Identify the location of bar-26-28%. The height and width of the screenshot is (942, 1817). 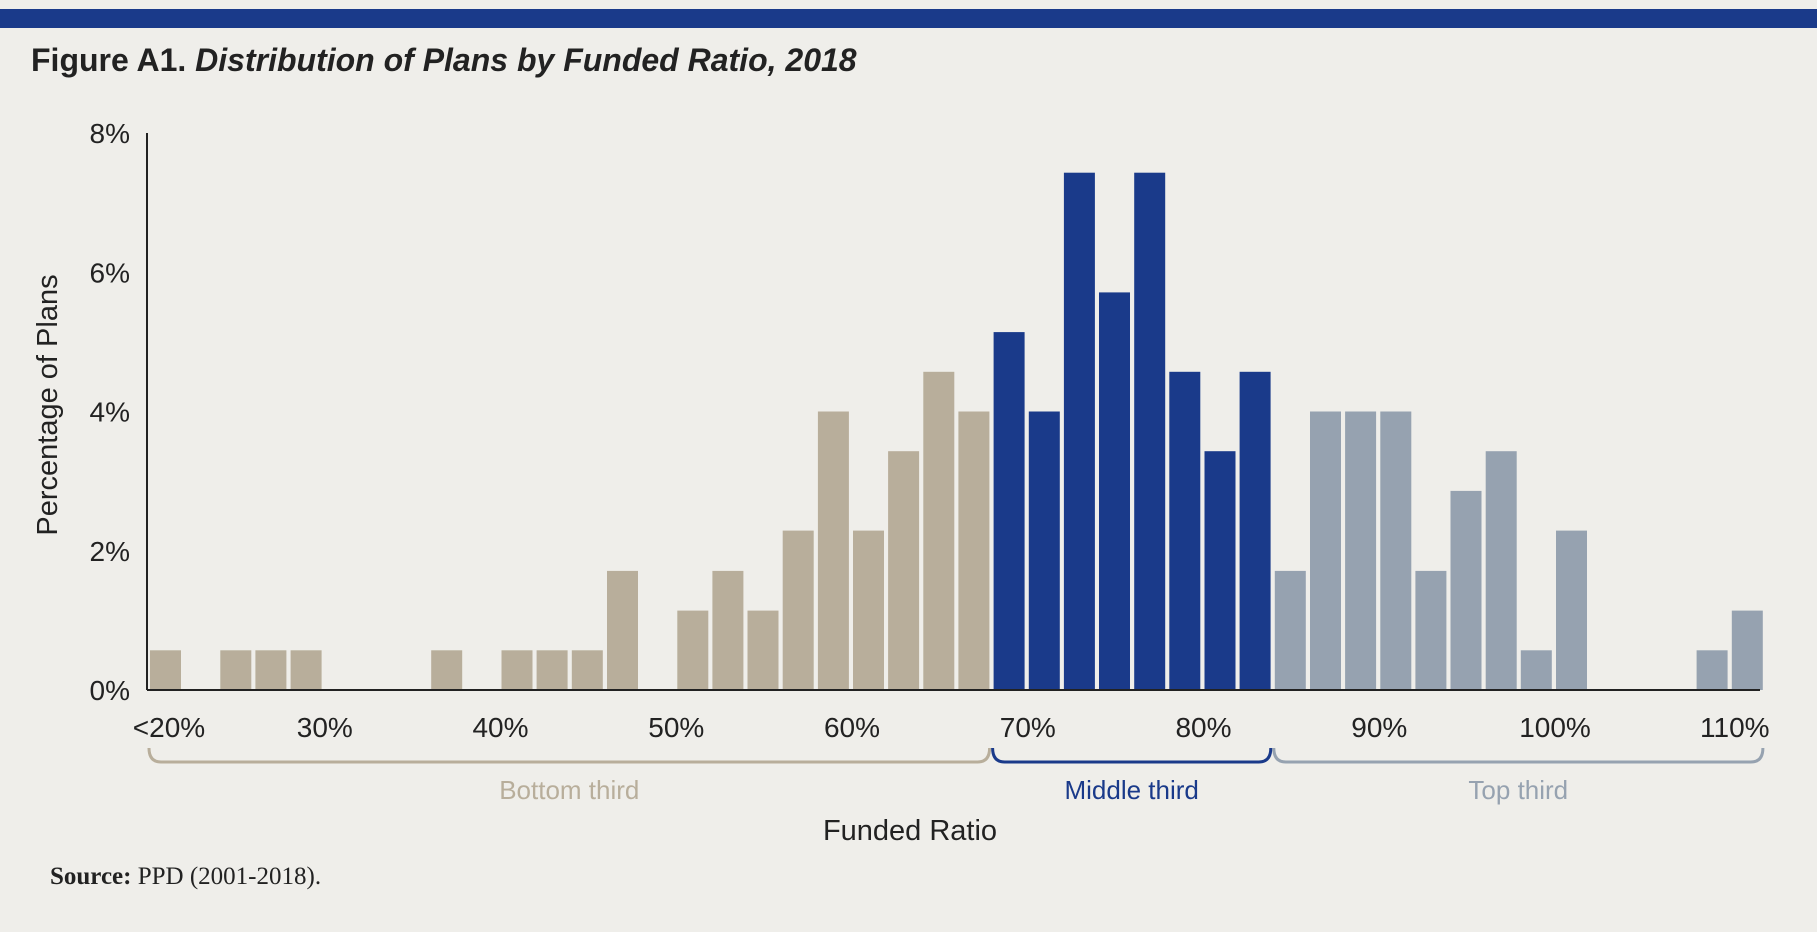
(306, 670).